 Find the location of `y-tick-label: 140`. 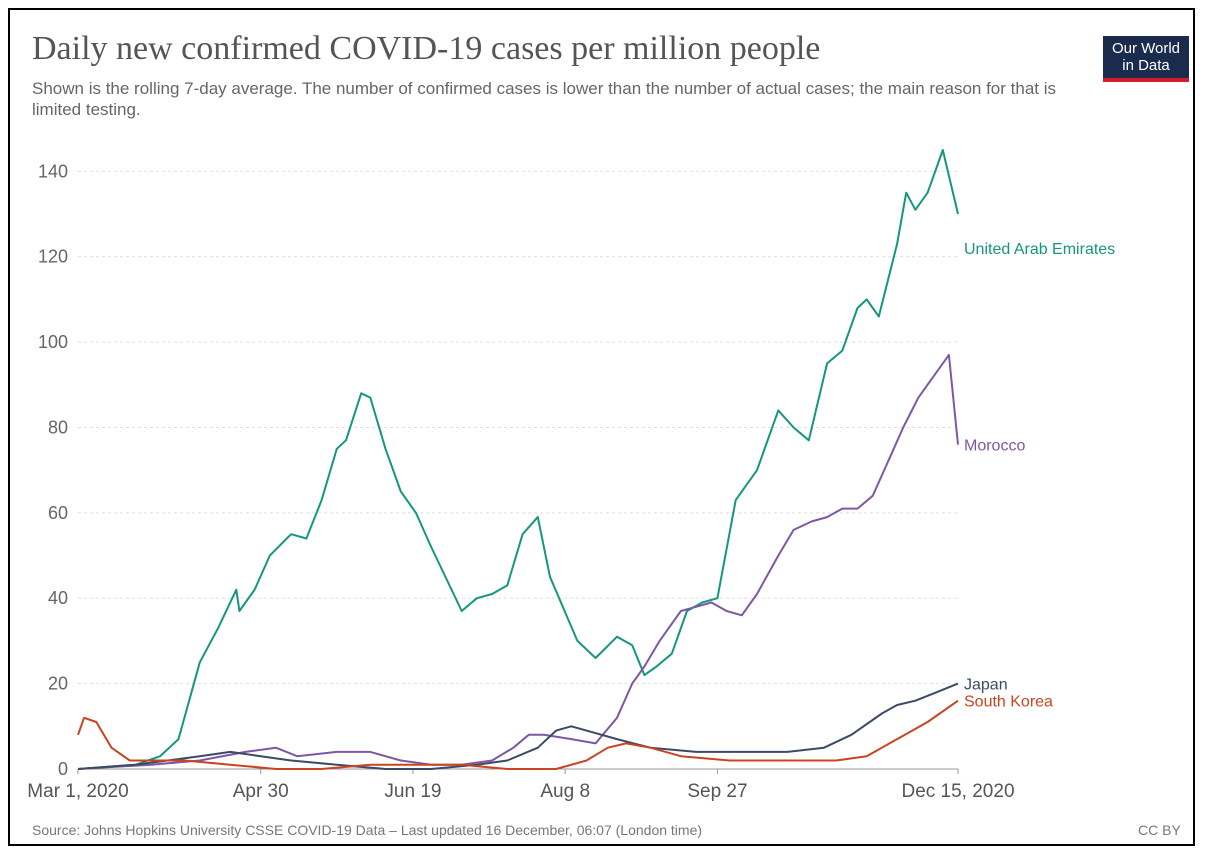

y-tick-label: 140 is located at coordinates (53, 171).